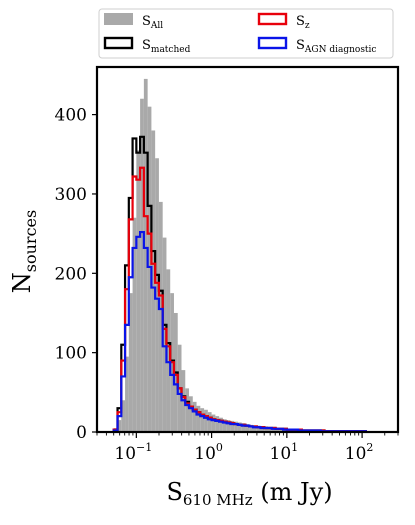  What do you see at coordinates (156, 26) in the screenshot?
I see `legend-label-sub: All` at bounding box center [156, 26].